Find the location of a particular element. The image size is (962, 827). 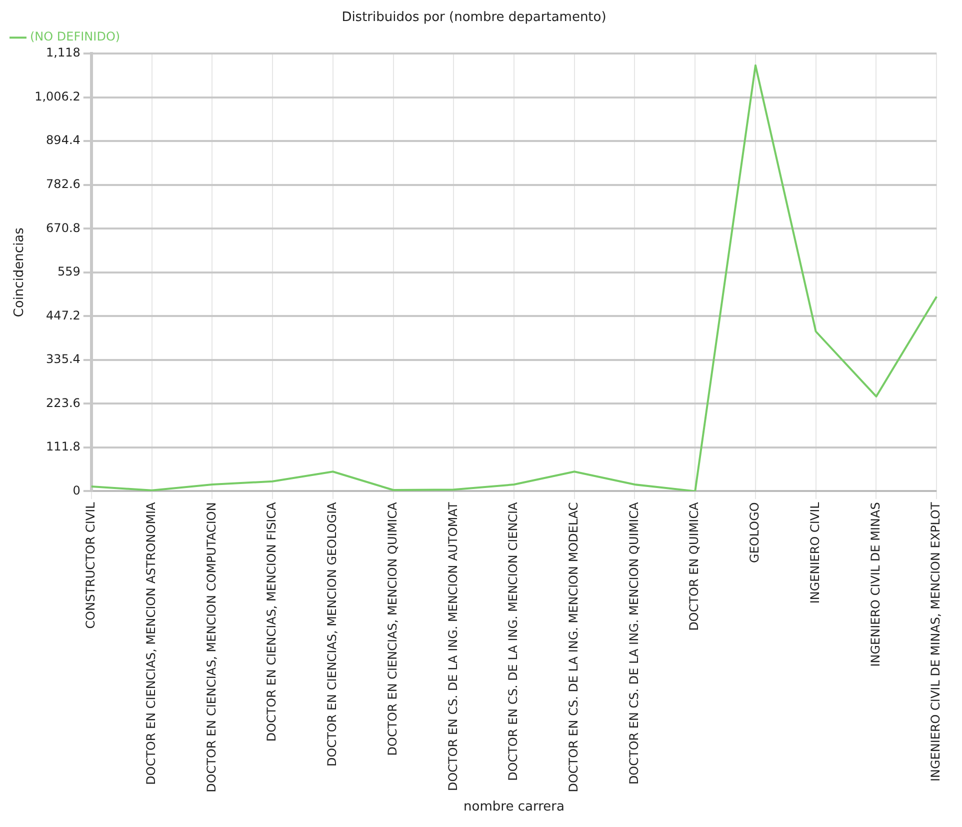

x-tick-label: DOCTOR EN CS. DE LA ING. MENCION AUTOMAT is located at coordinates (453, 647).